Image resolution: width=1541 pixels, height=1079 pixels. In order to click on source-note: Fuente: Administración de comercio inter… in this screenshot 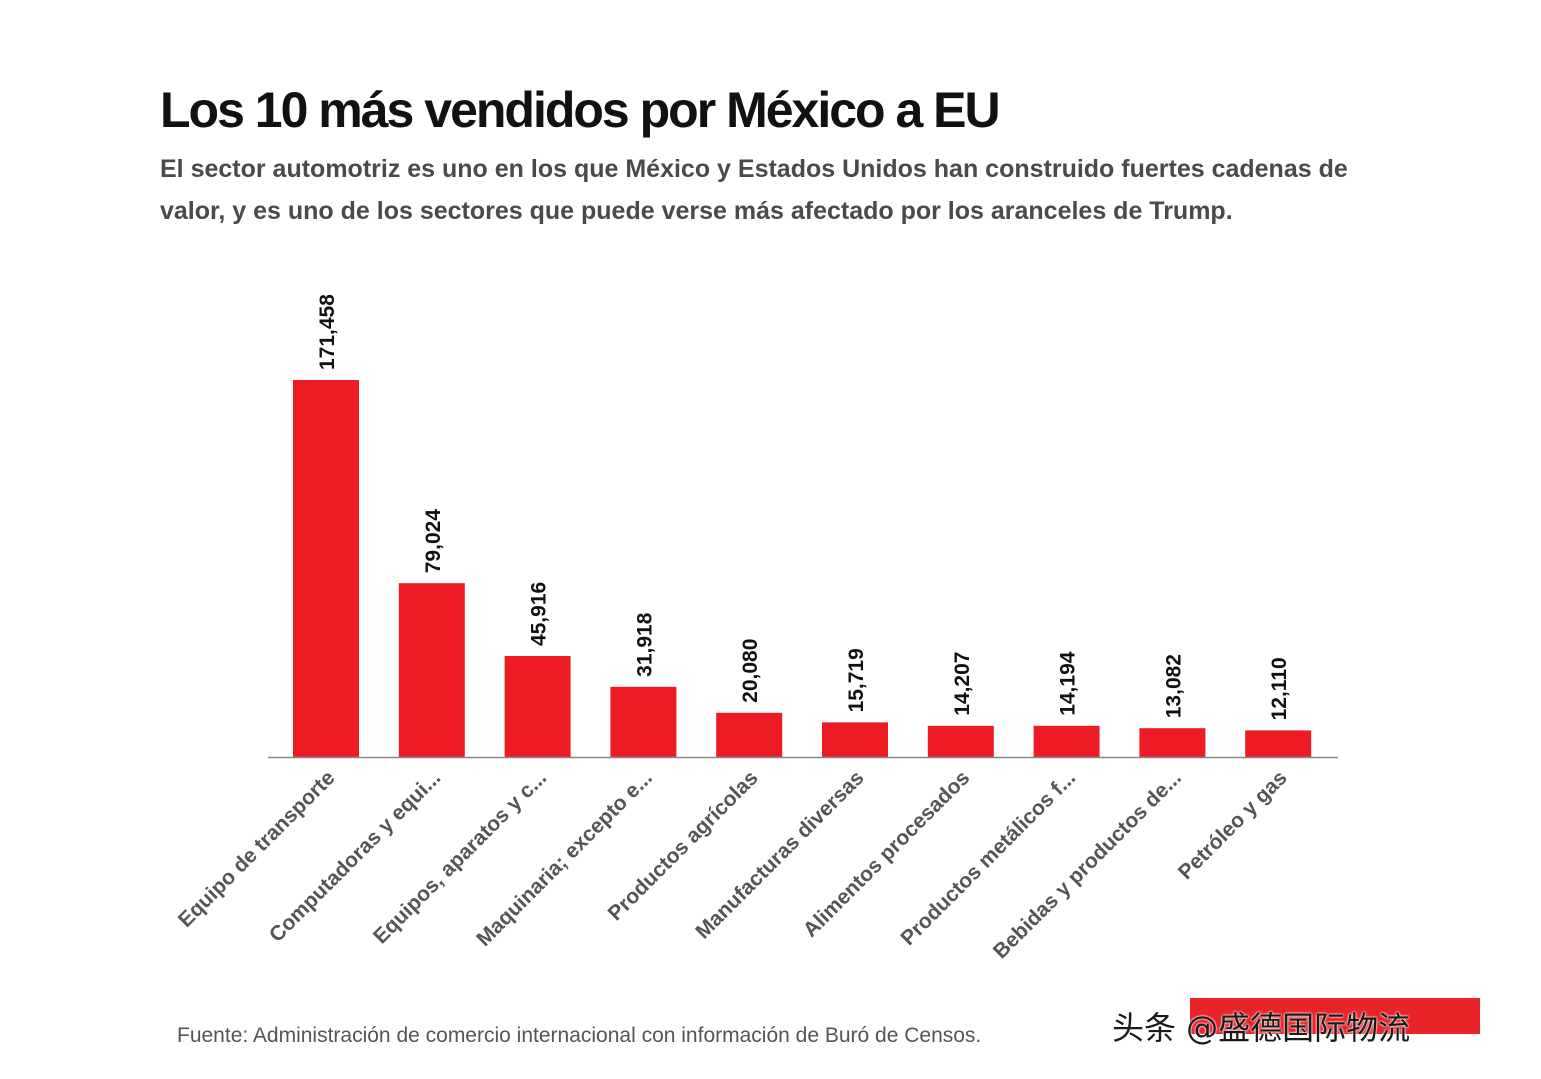, I will do `click(579, 1035)`.